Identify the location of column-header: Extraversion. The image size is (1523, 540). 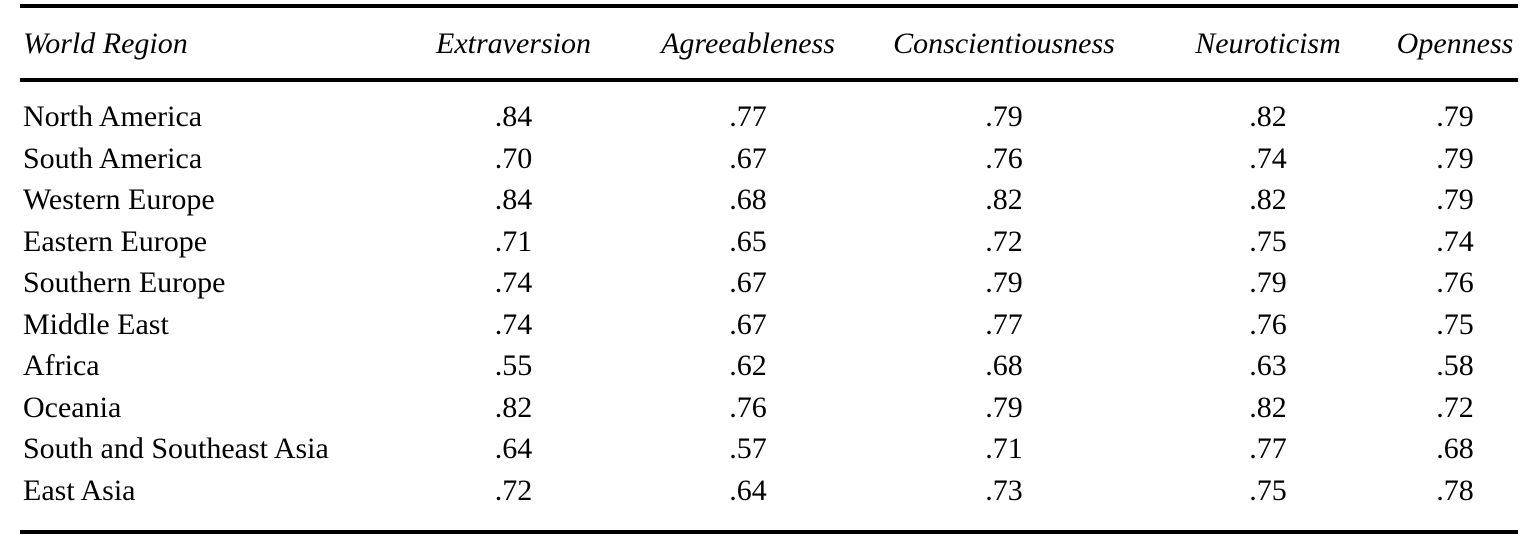
(513, 44).